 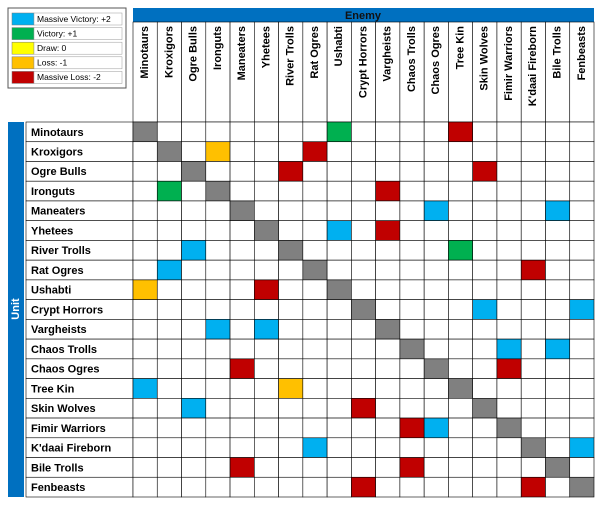 I want to click on x-tick-label: Skin Wolves, so click(x=485, y=58).